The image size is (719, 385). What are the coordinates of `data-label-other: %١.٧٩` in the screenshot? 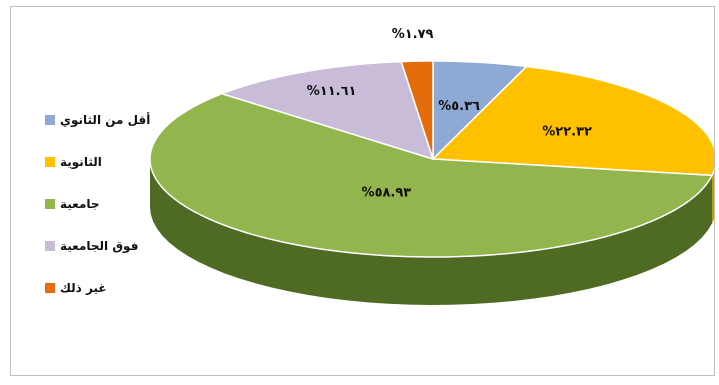 It's located at (413, 34).